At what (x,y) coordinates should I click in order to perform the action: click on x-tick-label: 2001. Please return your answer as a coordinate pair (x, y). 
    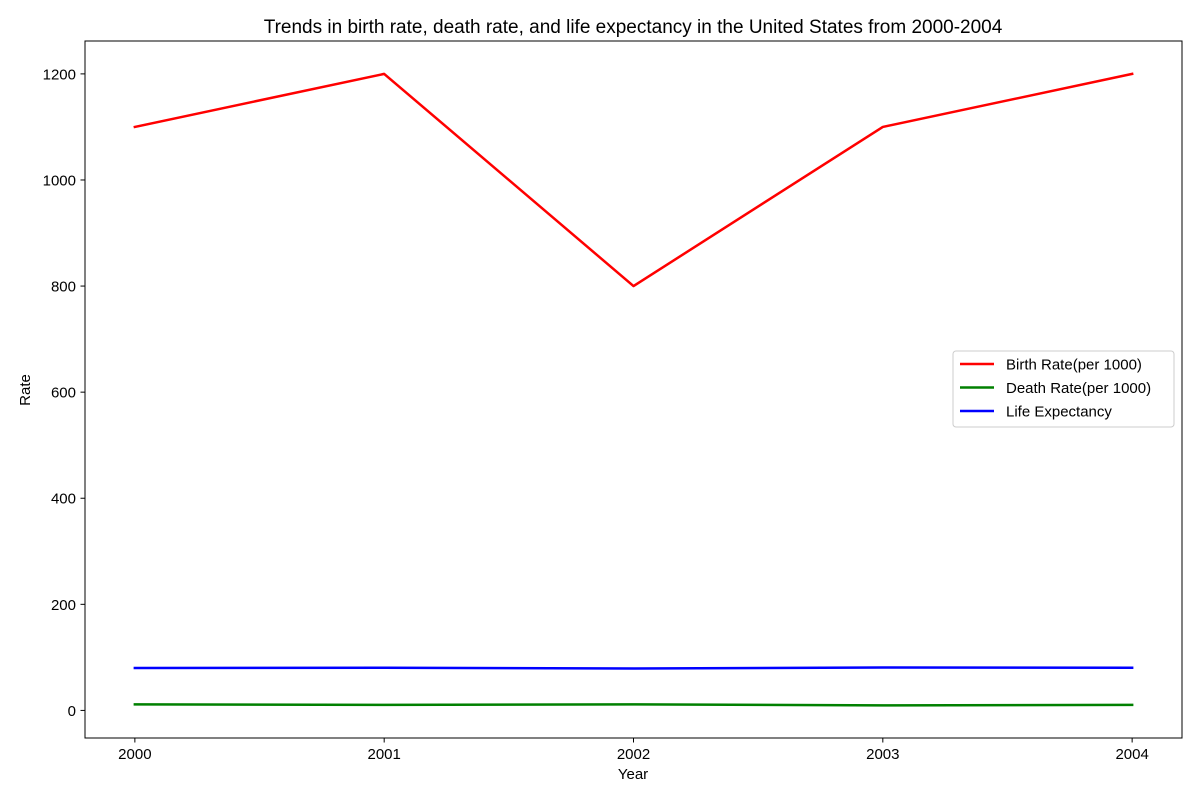
    Looking at the image, I should click on (383, 754).